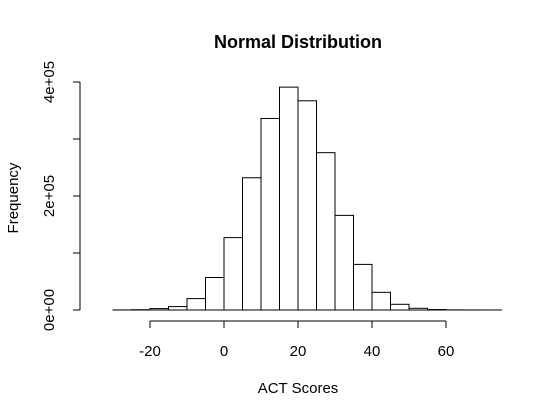 This screenshot has height=417, width=559. Describe the element at coordinates (297, 340) in the screenshot. I see `x-axis: -20 0 20 40 60` at that location.